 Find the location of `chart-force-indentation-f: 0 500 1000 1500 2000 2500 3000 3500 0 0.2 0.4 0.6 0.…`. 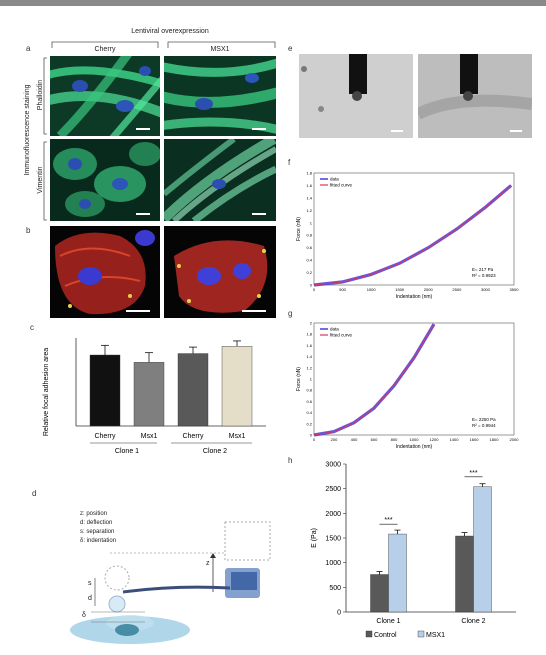

chart-force-indentation-f: 0 500 1000 1500 2000 2500 3000 3500 0 0.2 0.4 0.6 0.… is located at coordinates (408, 236).